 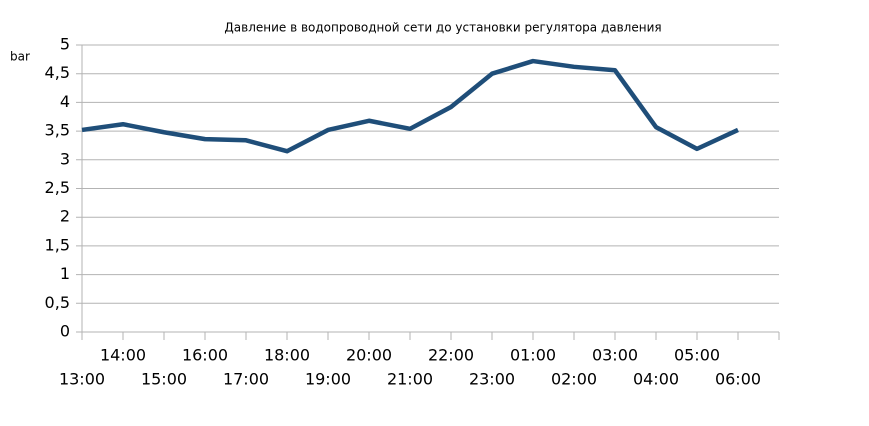 What do you see at coordinates (57, 244) in the screenshot?
I see `y-tick-label: 1,5` at bounding box center [57, 244].